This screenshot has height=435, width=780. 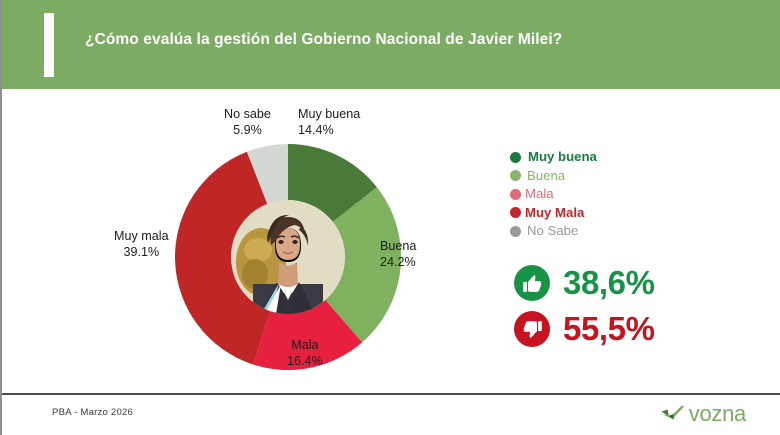 I want to click on thumbs-up-icon, so click(x=532, y=283).